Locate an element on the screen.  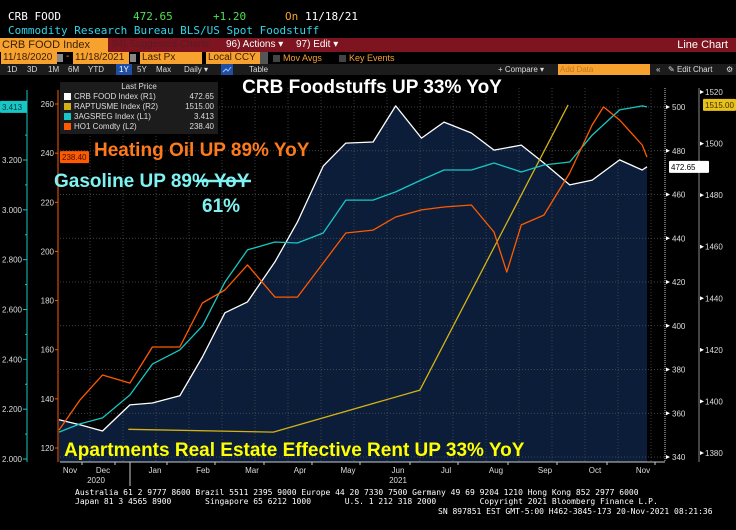
axis-r1-tick-label: 400 is located at coordinates (679, 326).